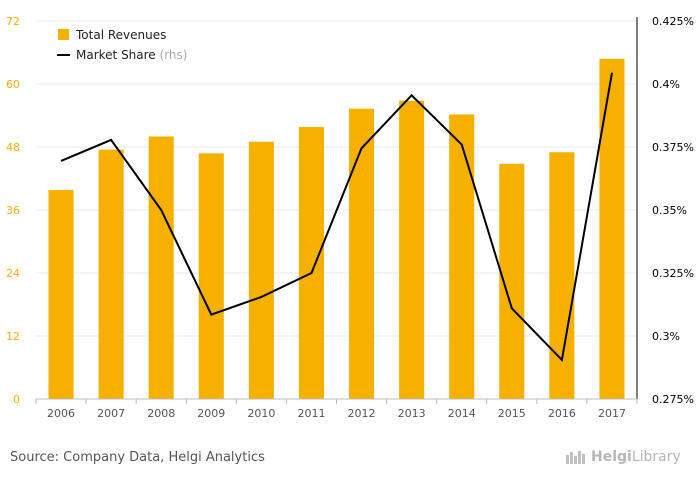  Describe the element at coordinates (612, 229) in the screenshot. I see `bar-2017` at that location.